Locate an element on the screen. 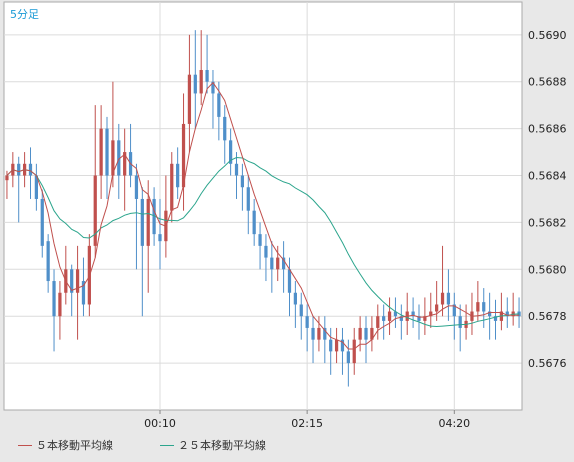 The image size is (574, 462). y-tick-label: 0.5680 is located at coordinates (547, 269).